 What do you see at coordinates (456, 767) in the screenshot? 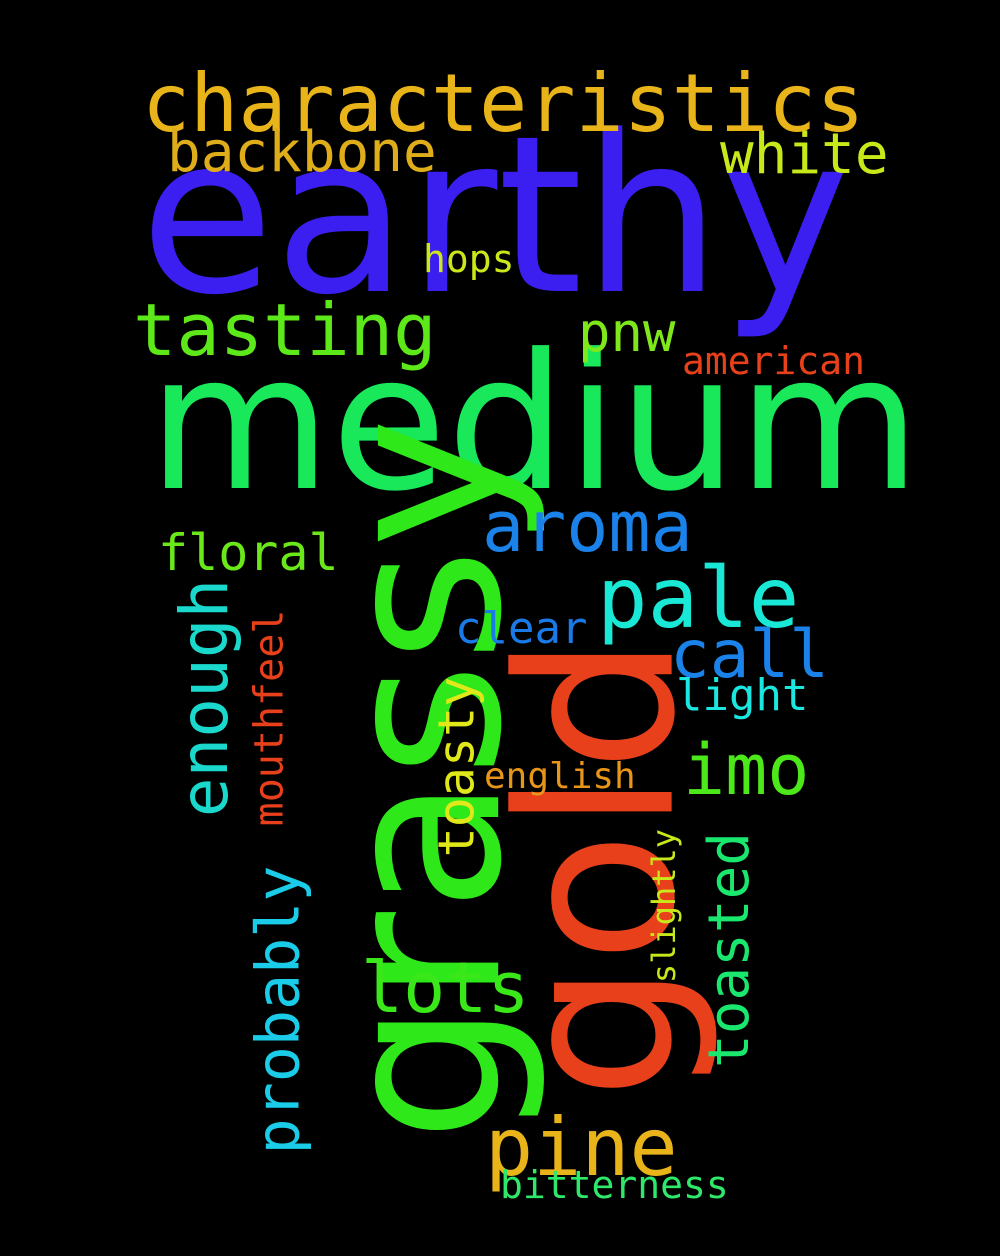
I see `word-toasty: toasty` at bounding box center [456, 767].